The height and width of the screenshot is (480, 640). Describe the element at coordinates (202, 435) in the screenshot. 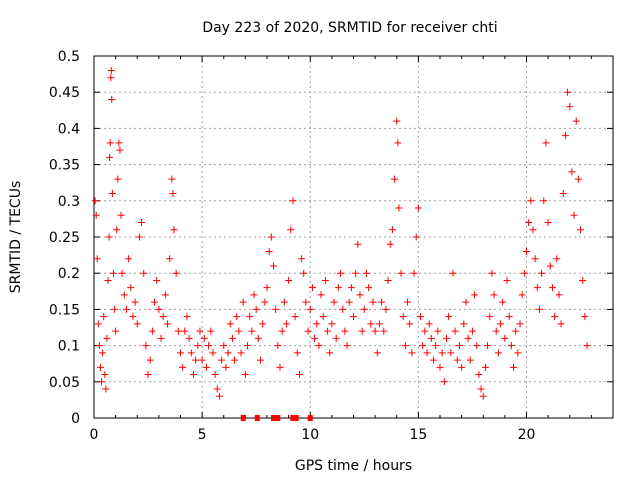

I see `x-tick-label: 5` at that location.